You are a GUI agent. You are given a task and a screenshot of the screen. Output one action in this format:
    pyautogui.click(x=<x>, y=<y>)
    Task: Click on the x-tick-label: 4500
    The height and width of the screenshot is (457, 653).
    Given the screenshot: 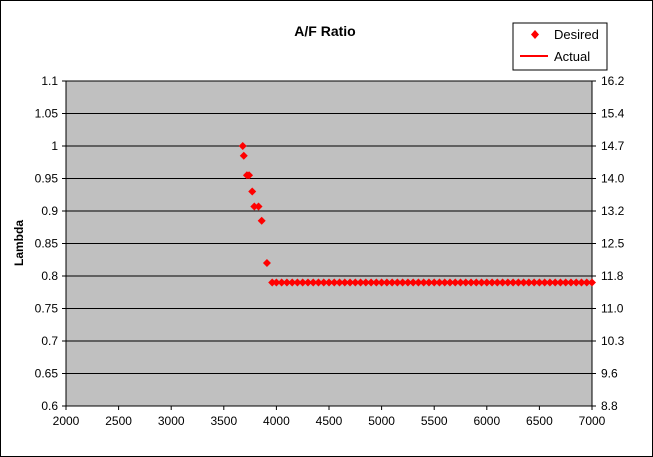 What is the action you would take?
    pyautogui.click(x=329, y=421)
    